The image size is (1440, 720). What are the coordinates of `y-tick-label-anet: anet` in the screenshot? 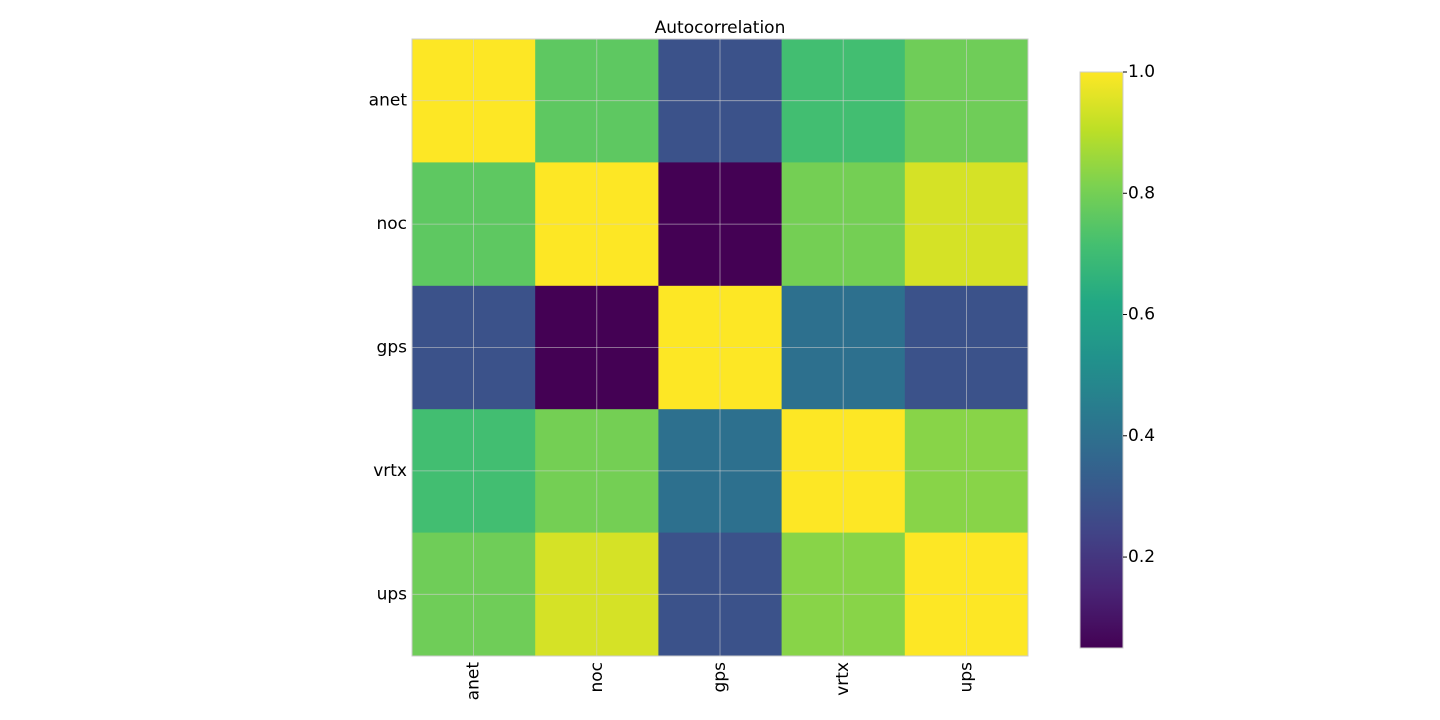 It's located at (388, 101).